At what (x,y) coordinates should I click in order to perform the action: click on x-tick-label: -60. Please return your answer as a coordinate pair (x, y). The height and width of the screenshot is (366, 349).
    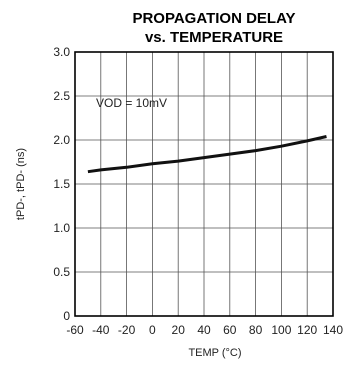
    Looking at the image, I should click on (75, 330).